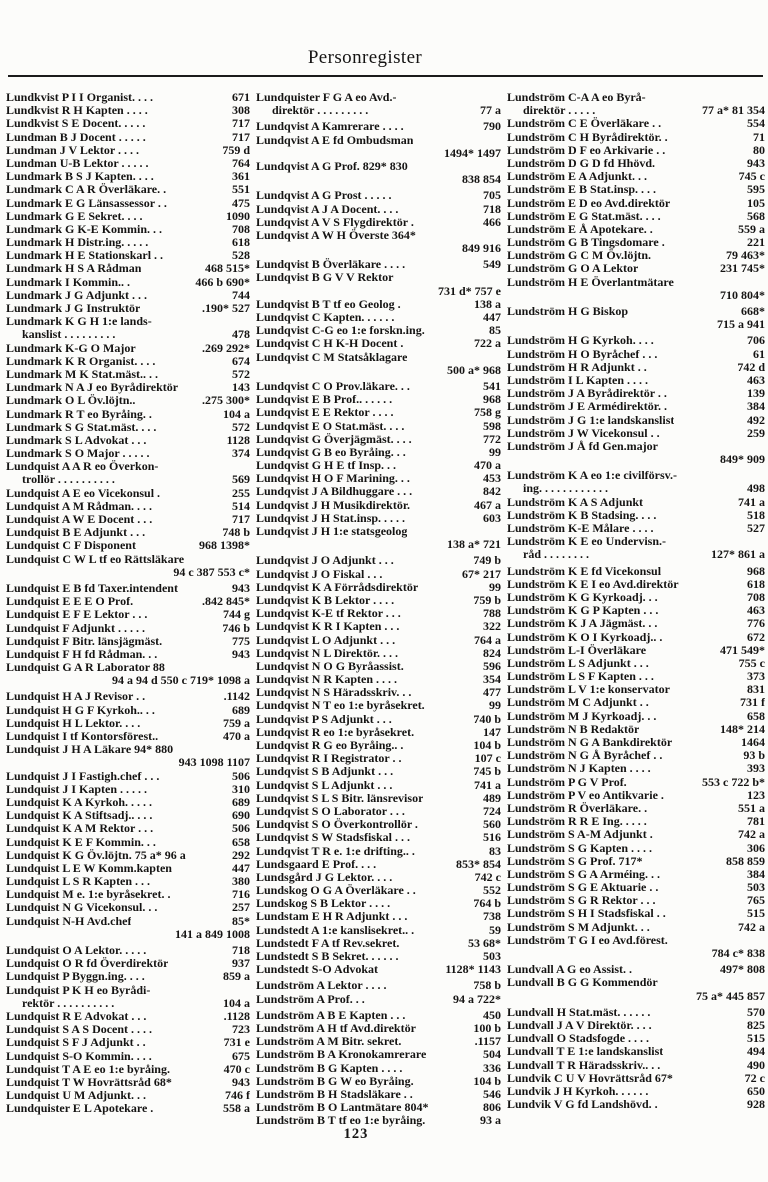 The height and width of the screenshot is (1182, 768). What do you see at coordinates (337, 825) in the screenshot?
I see `entry-text: Lundqvist S O Överkontrollör .` at bounding box center [337, 825].